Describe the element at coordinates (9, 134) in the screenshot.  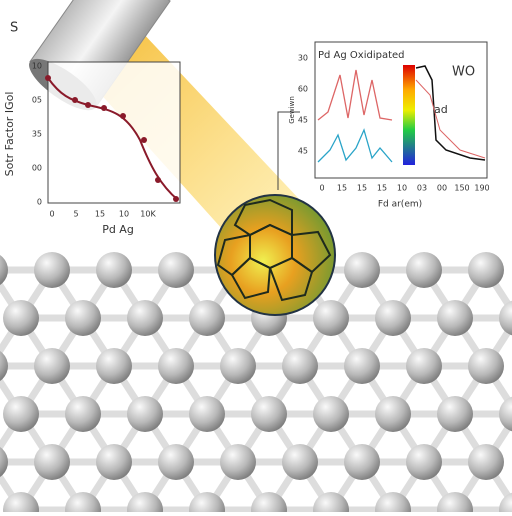
I see `y-axis-label: Sotr Factor IGol` at that location.